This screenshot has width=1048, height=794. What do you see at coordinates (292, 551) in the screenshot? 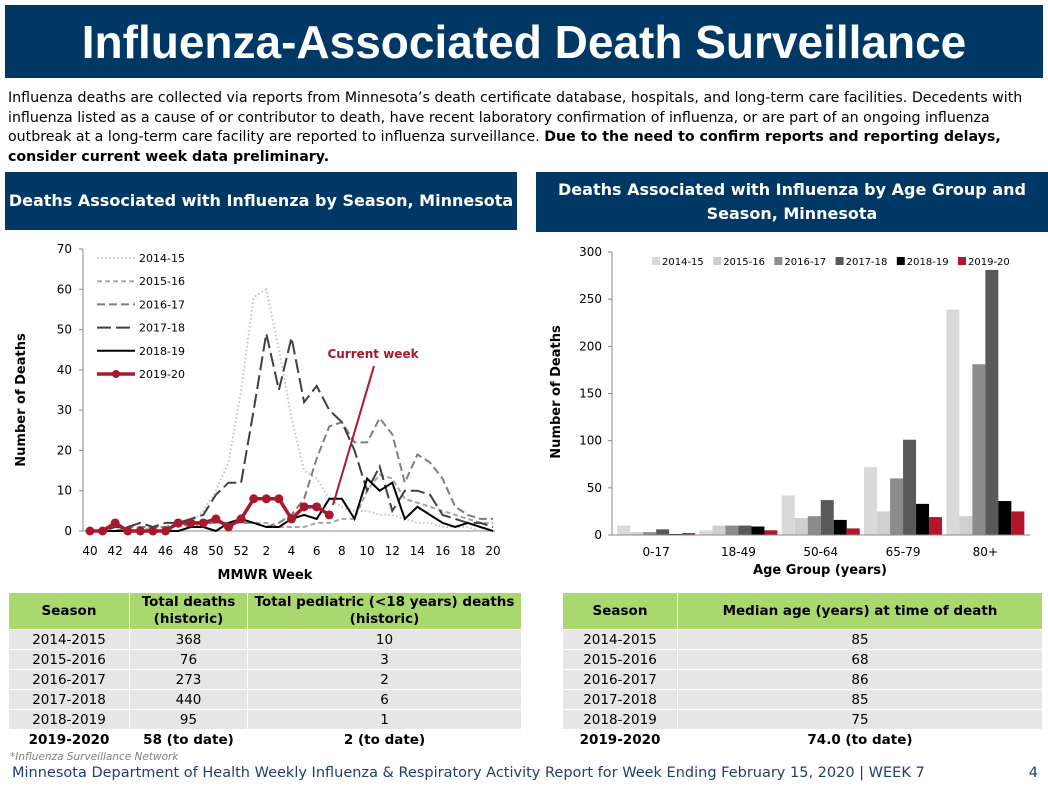
I see `x-tick-label: 4` at bounding box center [292, 551].